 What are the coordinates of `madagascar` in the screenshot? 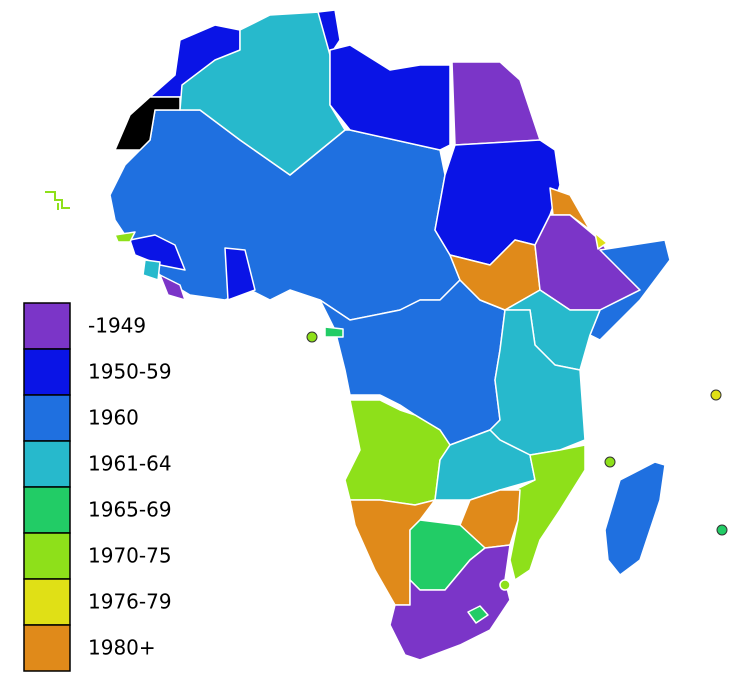 It's located at (635, 518).